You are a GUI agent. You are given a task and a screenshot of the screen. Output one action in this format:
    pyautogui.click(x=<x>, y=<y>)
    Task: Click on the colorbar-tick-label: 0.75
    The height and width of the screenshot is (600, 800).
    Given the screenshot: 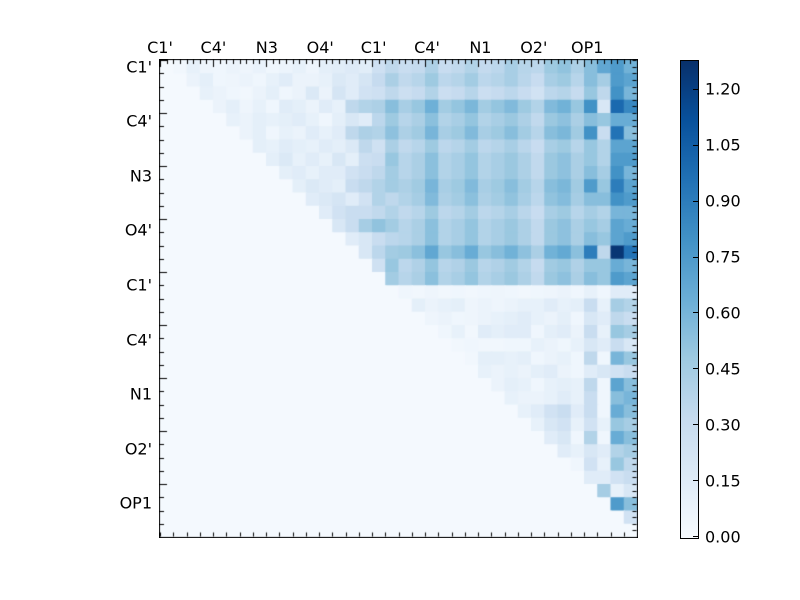 What is the action you would take?
    pyautogui.click(x=723, y=257)
    